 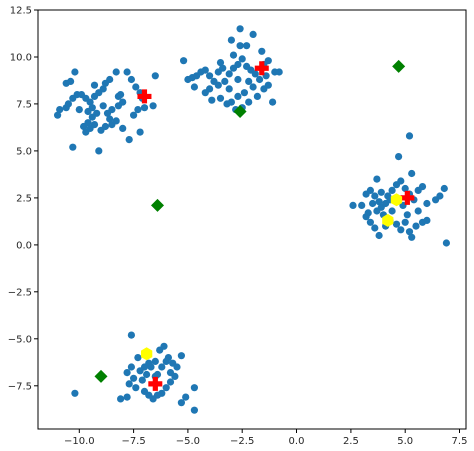 I want to click on y-tick-label: −5.0, so click(x=20, y=339).